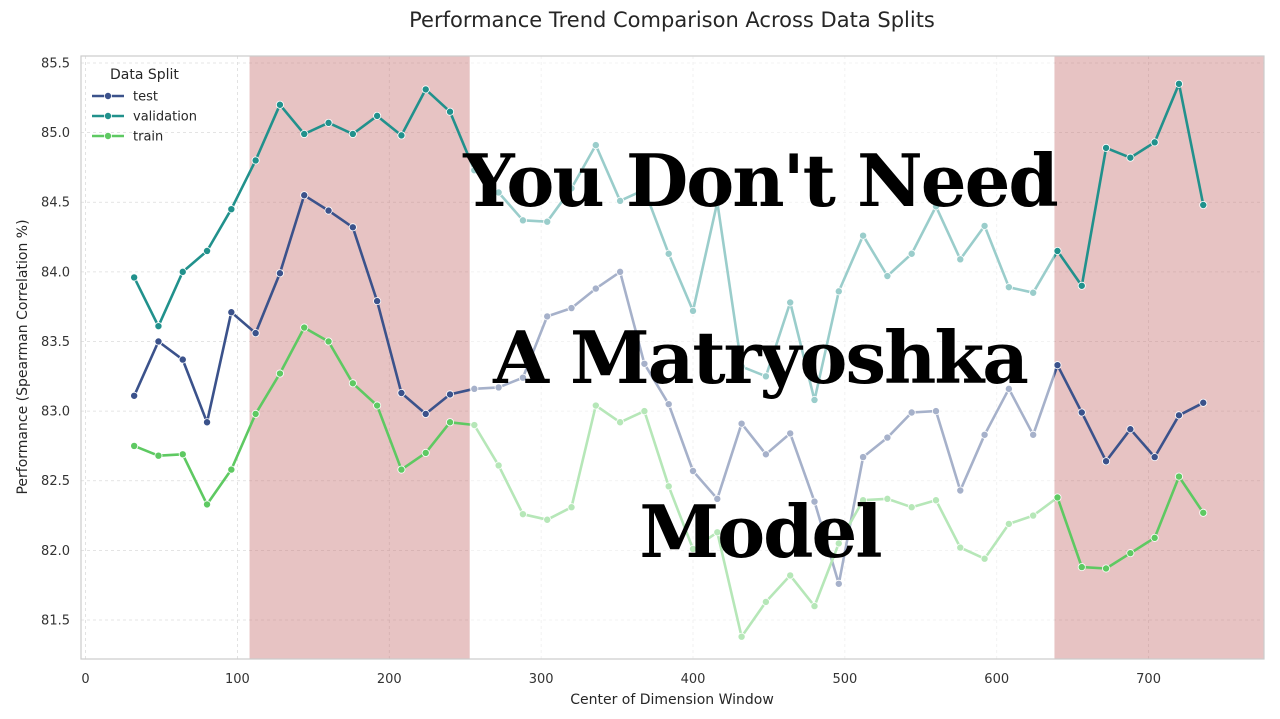  What do you see at coordinates (541, 679) in the screenshot?
I see `x-tick-label: 300` at bounding box center [541, 679].